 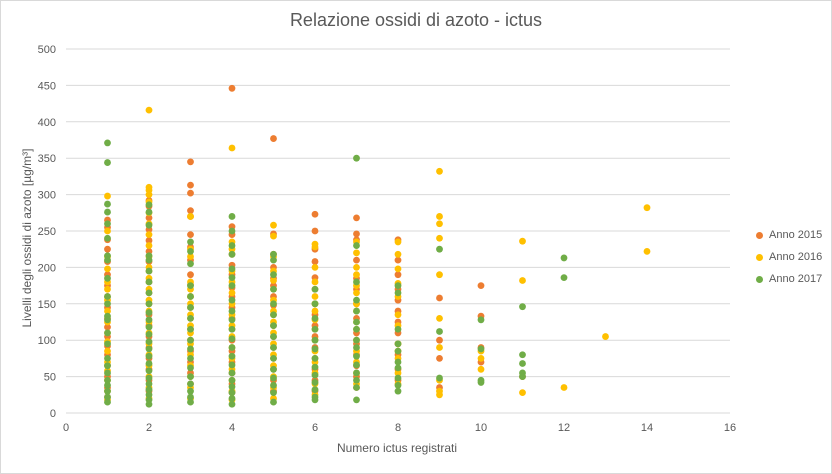 I want to click on x-tick-labels: 0 2 4 6 8 10 12 14 16, so click(x=399, y=428).